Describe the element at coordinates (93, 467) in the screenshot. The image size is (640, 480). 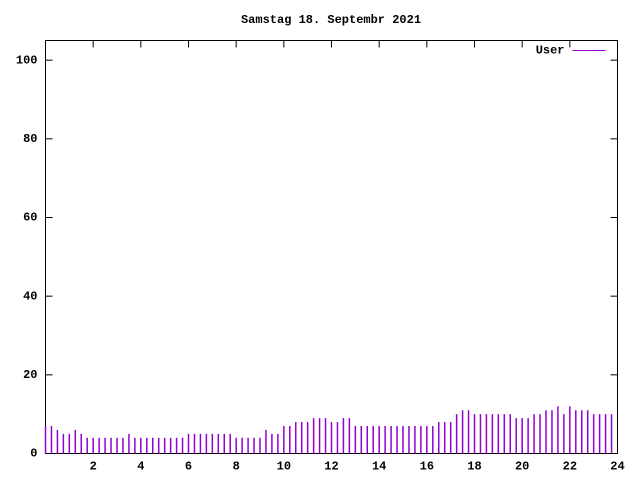
I see `x-tick-label: 2` at that location.